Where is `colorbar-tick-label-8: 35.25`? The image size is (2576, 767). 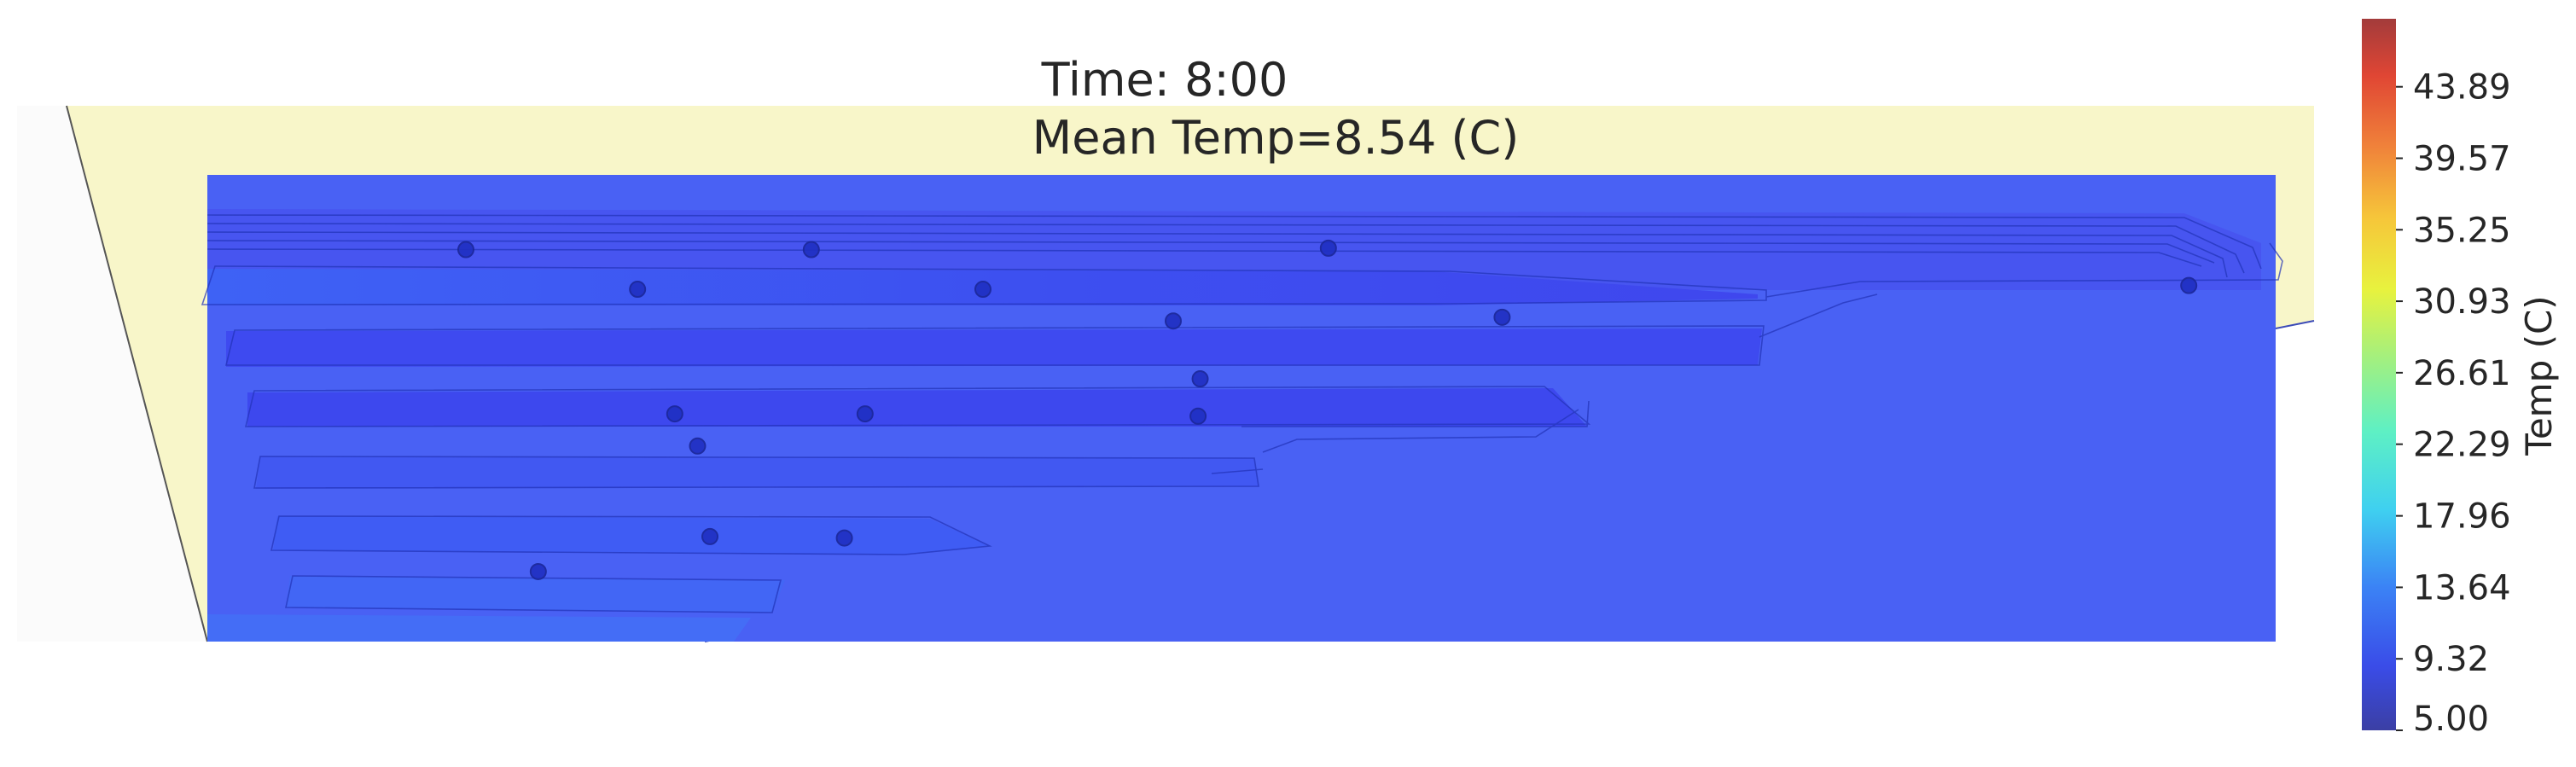 colorbar-tick-label-8: 35.25 is located at coordinates (2462, 230).